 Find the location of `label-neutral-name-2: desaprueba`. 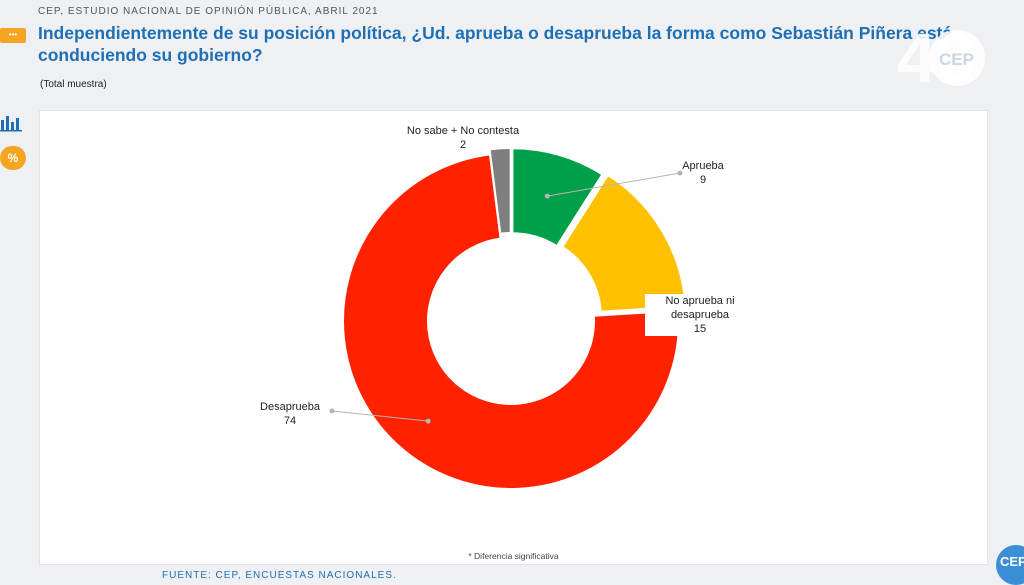

label-neutral-name-2: desaprueba is located at coordinates (700, 315).